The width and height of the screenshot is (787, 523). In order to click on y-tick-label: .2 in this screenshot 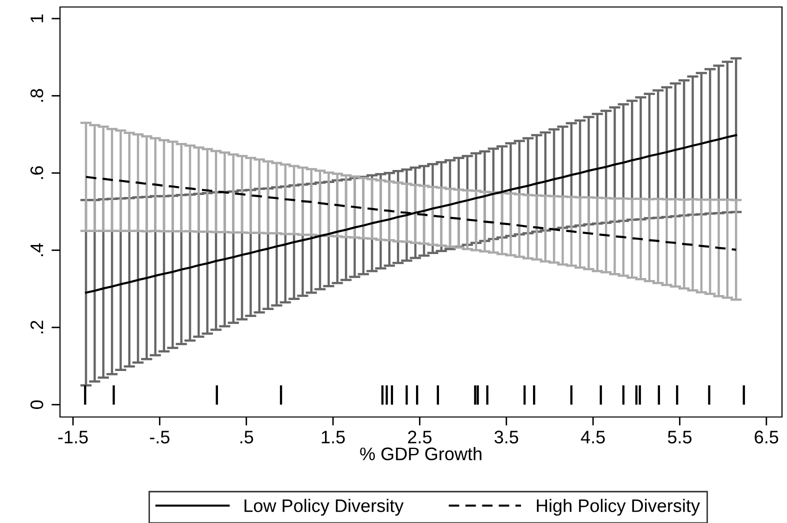, I will do `click(37, 327)`.